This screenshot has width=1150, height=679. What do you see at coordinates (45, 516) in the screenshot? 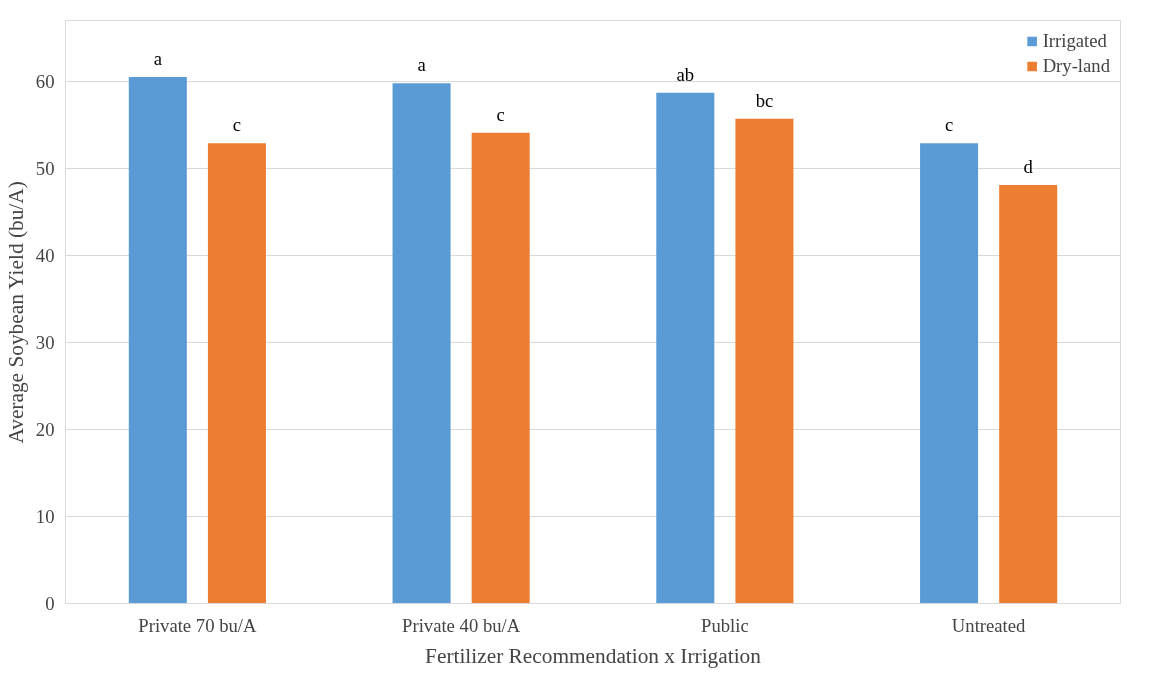
I see `y-tick-label: 10` at bounding box center [45, 516].